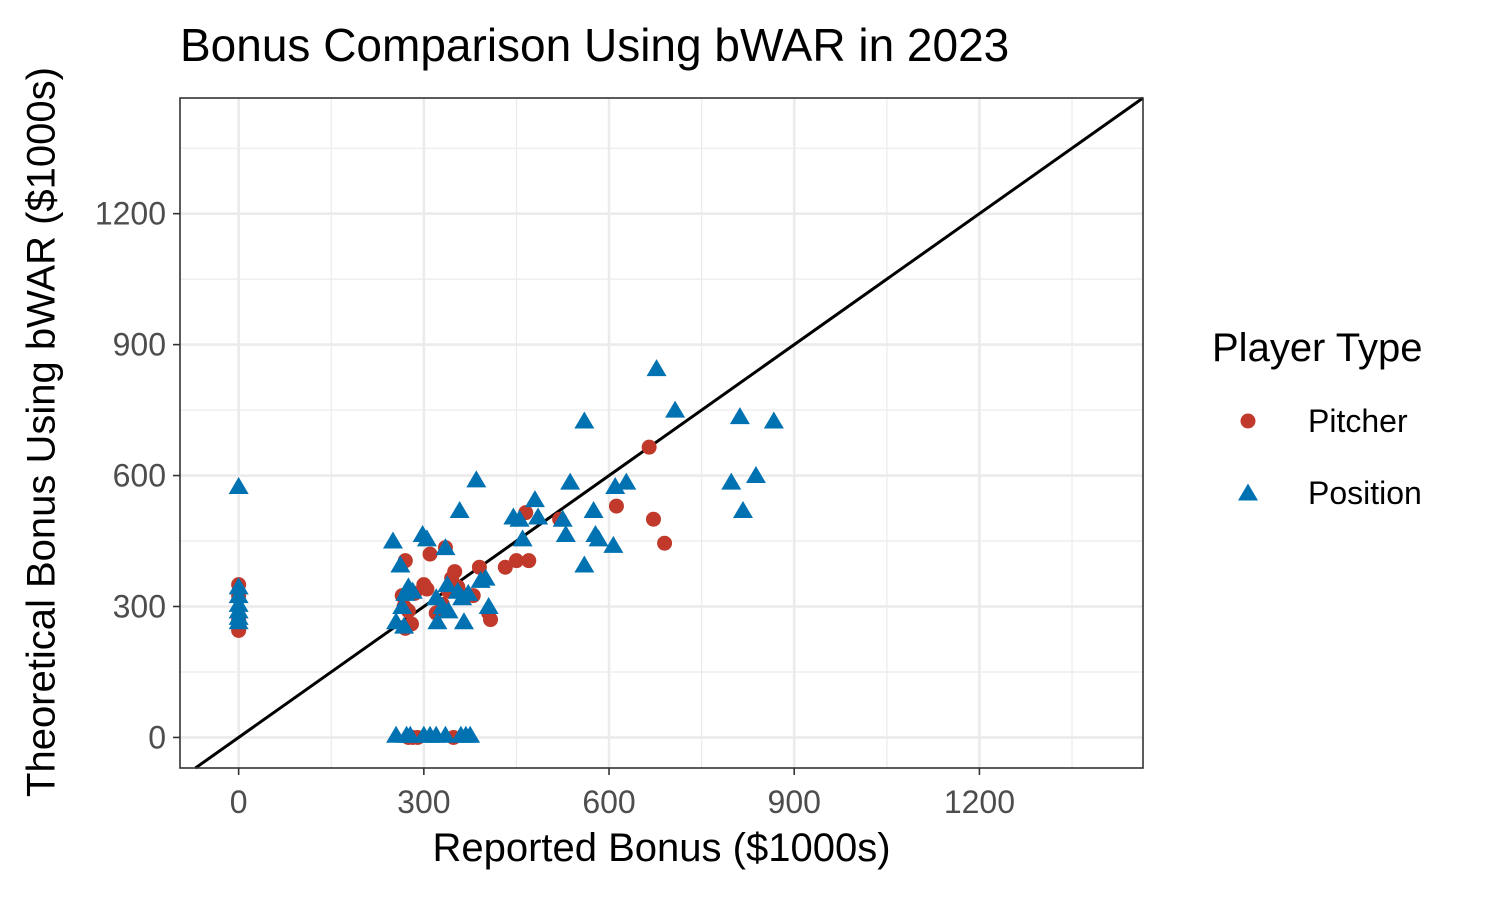  I want to click on triangle-marker-icon, so click(1248, 492).